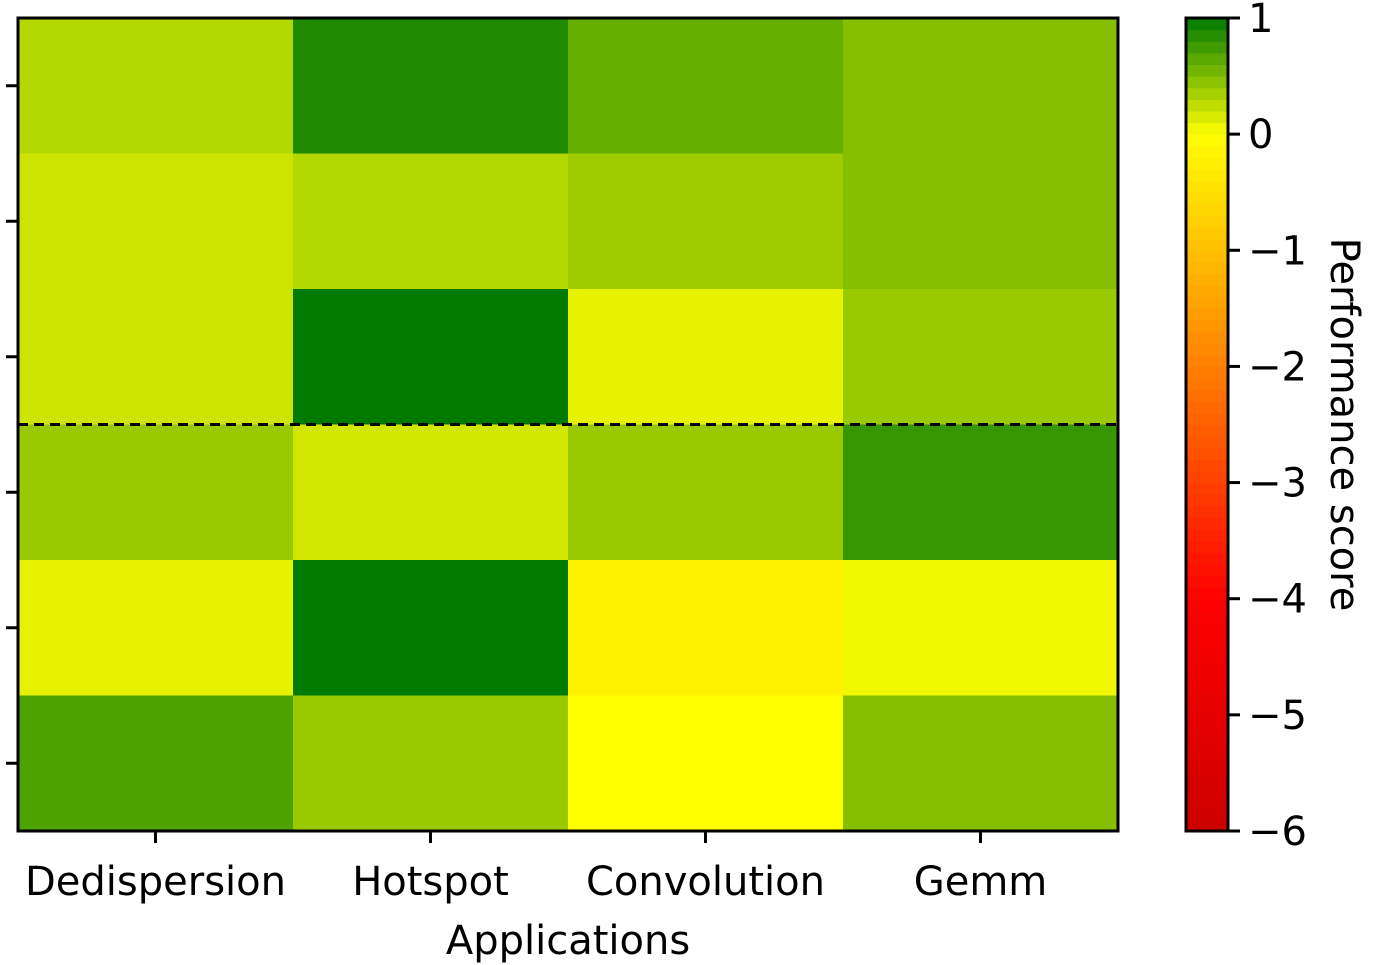 The height and width of the screenshot is (965, 1379). I want to click on colorbar-tick-label: −2, so click(1277, 367).